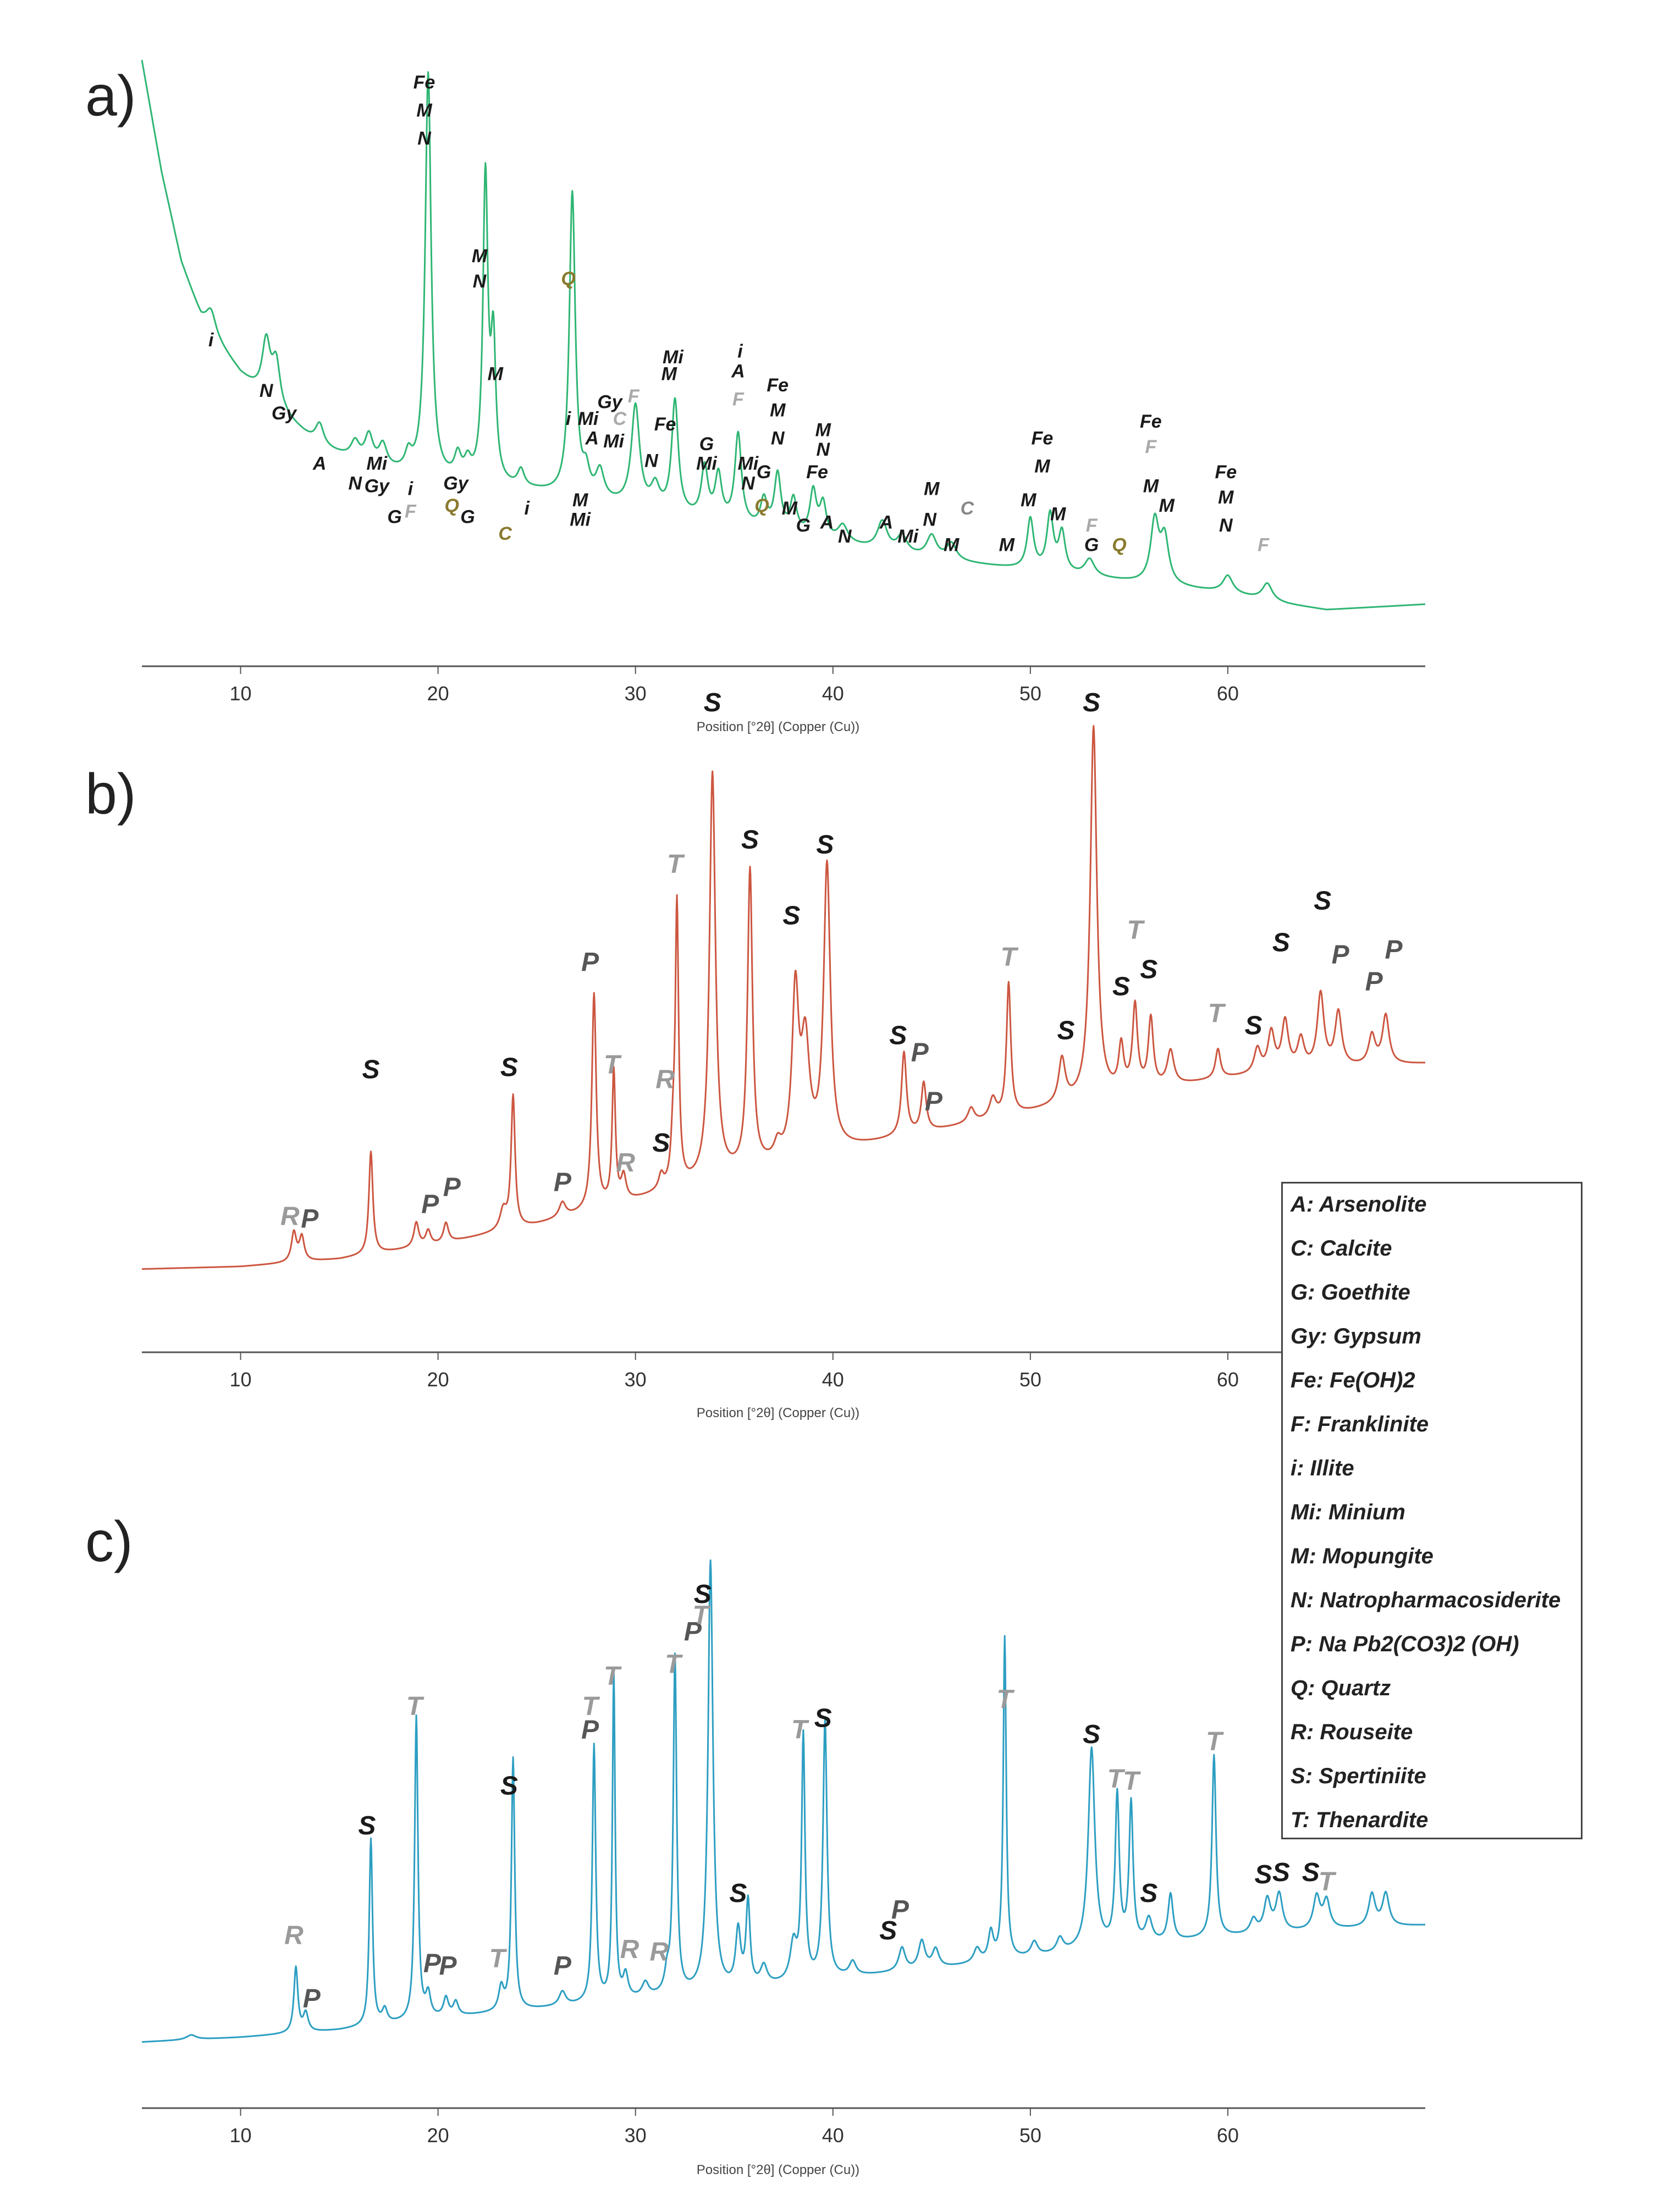 The height and width of the screenshot is (2212, 1654). I want to click on legend-entry-na-pb-carbonate: P: Na Pb2(CO3)2 (OH), so click(1405, 1644).